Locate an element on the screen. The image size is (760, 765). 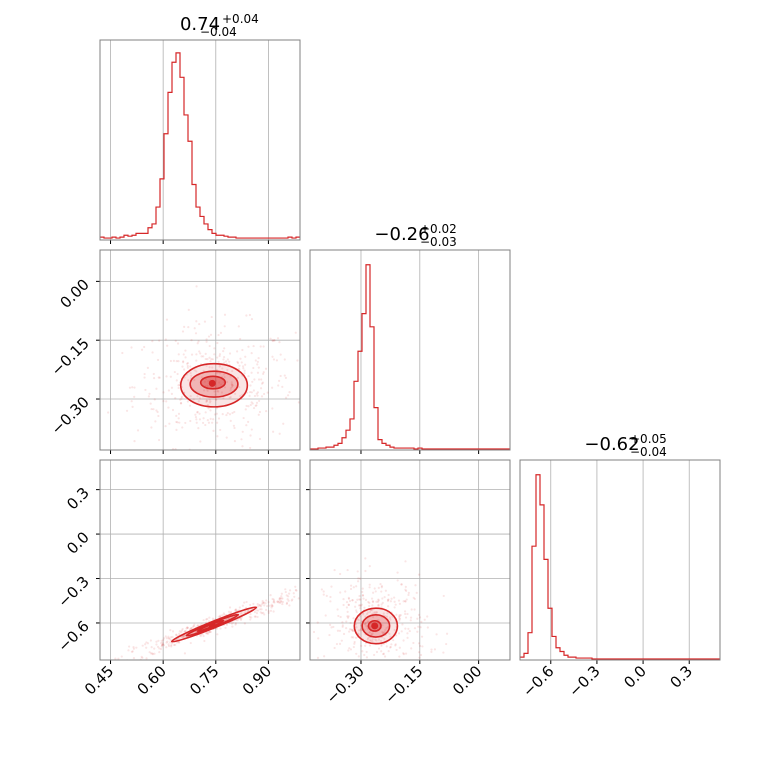
title-param-3-sup: +0.05 is located at coordinates (648, 439).